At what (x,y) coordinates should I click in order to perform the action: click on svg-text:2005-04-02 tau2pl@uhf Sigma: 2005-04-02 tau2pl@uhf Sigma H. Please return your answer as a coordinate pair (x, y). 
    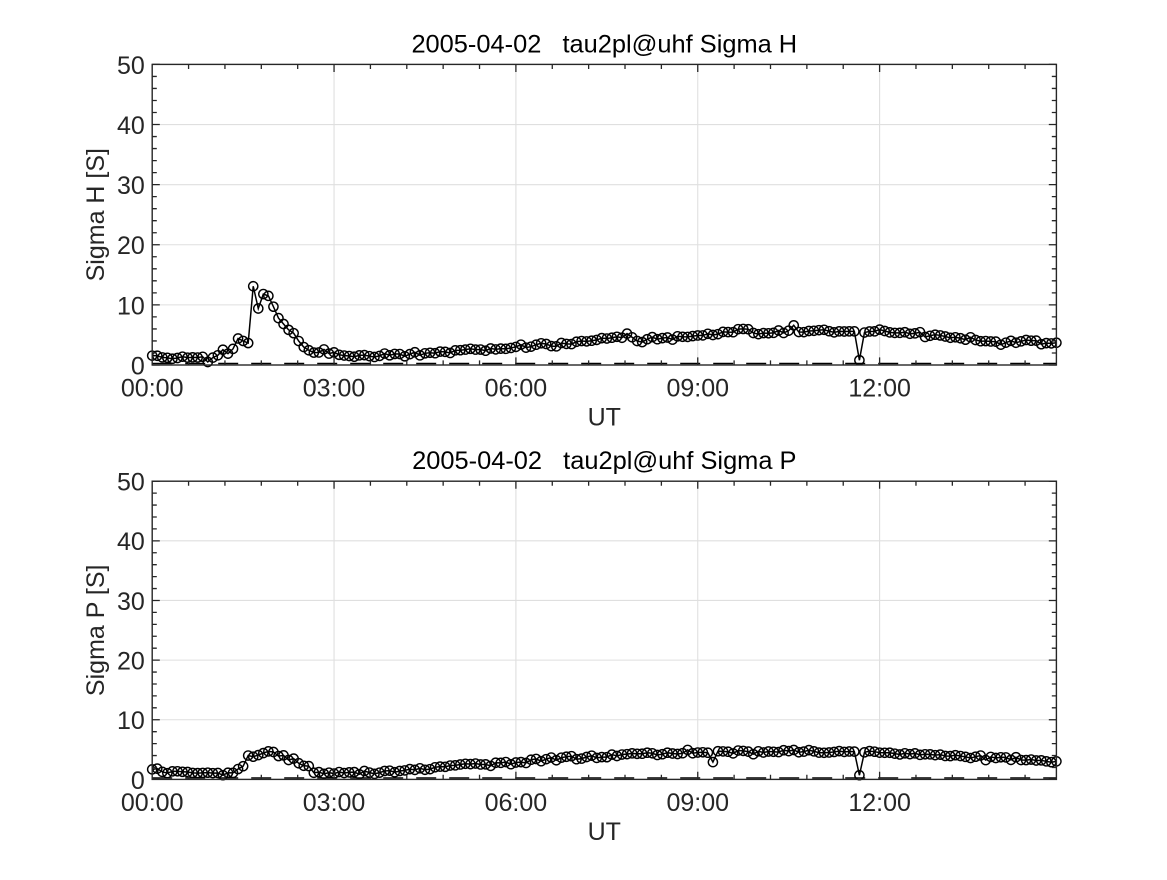
    Looking at the image, I should click on (604, 44).